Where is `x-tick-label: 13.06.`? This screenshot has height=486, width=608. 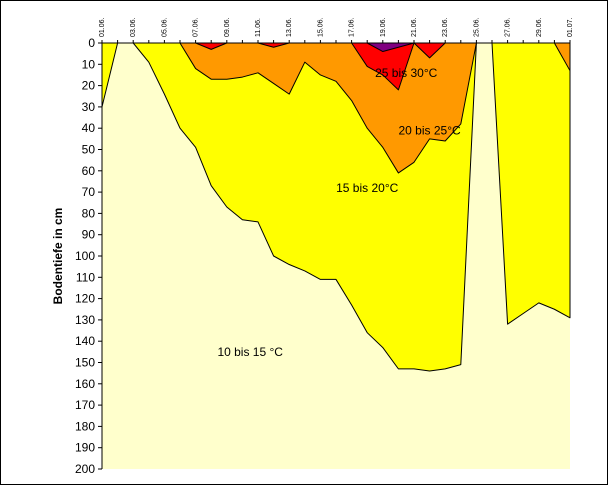 x-tick-label: 13.06. is located at coordinates (289, 27).